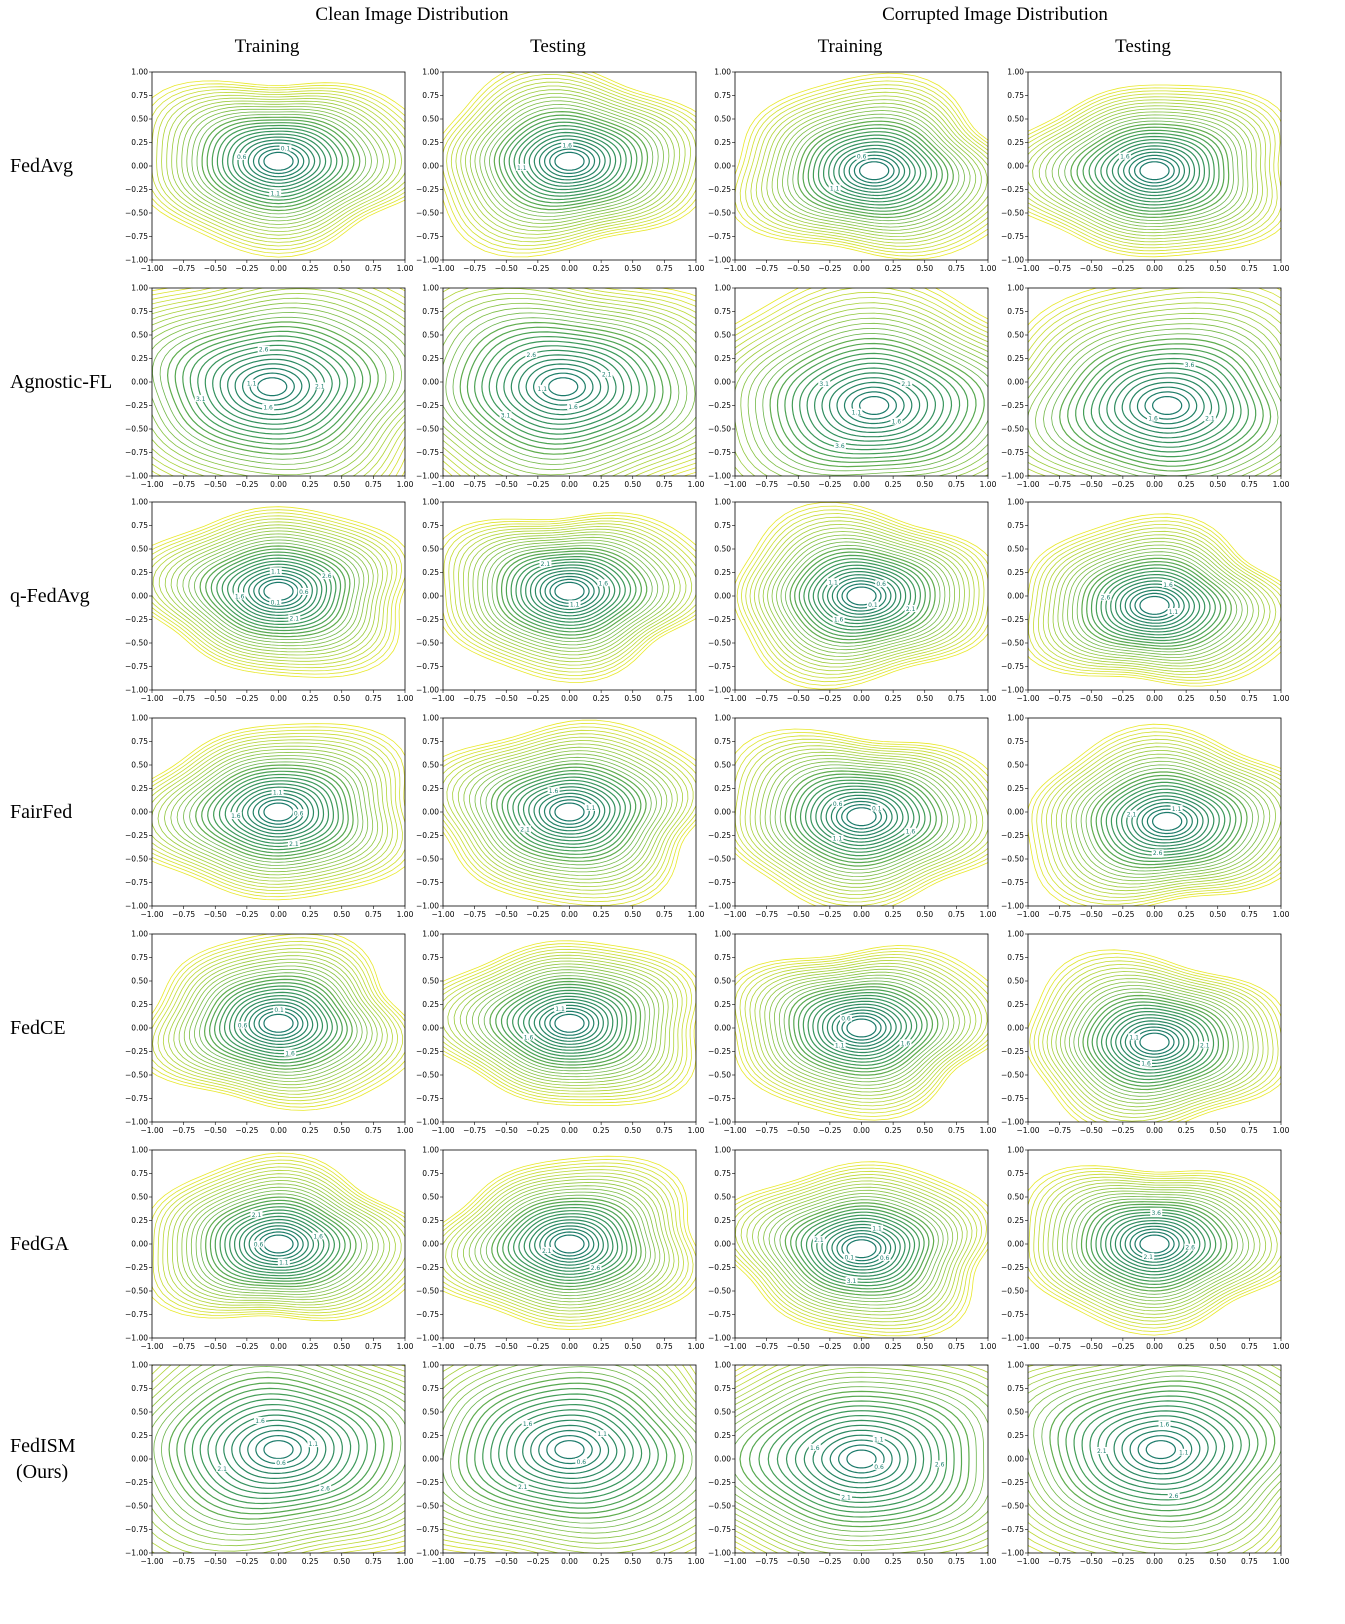  What do you see at coordinates (61, 382) in the screenshot?
I see `row-label-line: Agnostic-FL` at bounding box center [61, 382].